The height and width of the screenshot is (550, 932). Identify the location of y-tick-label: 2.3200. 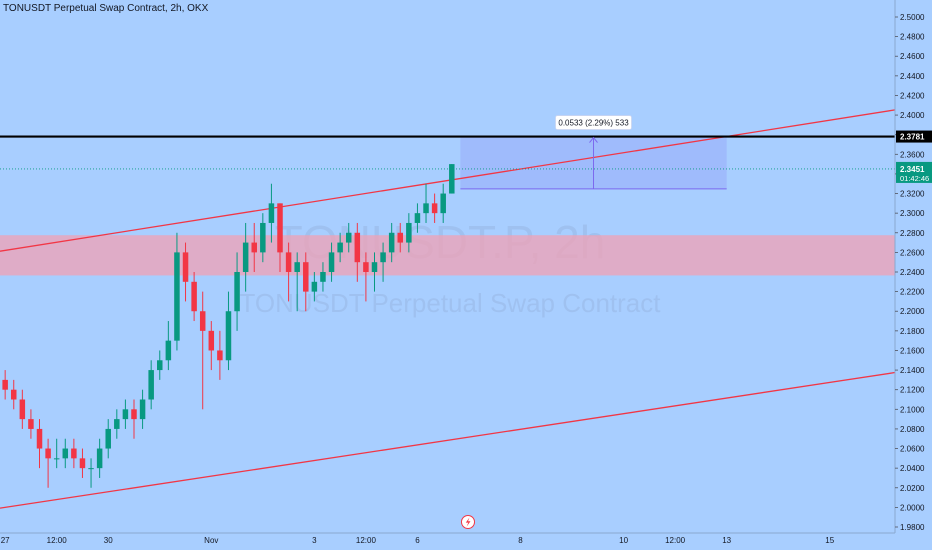
(912, 194).